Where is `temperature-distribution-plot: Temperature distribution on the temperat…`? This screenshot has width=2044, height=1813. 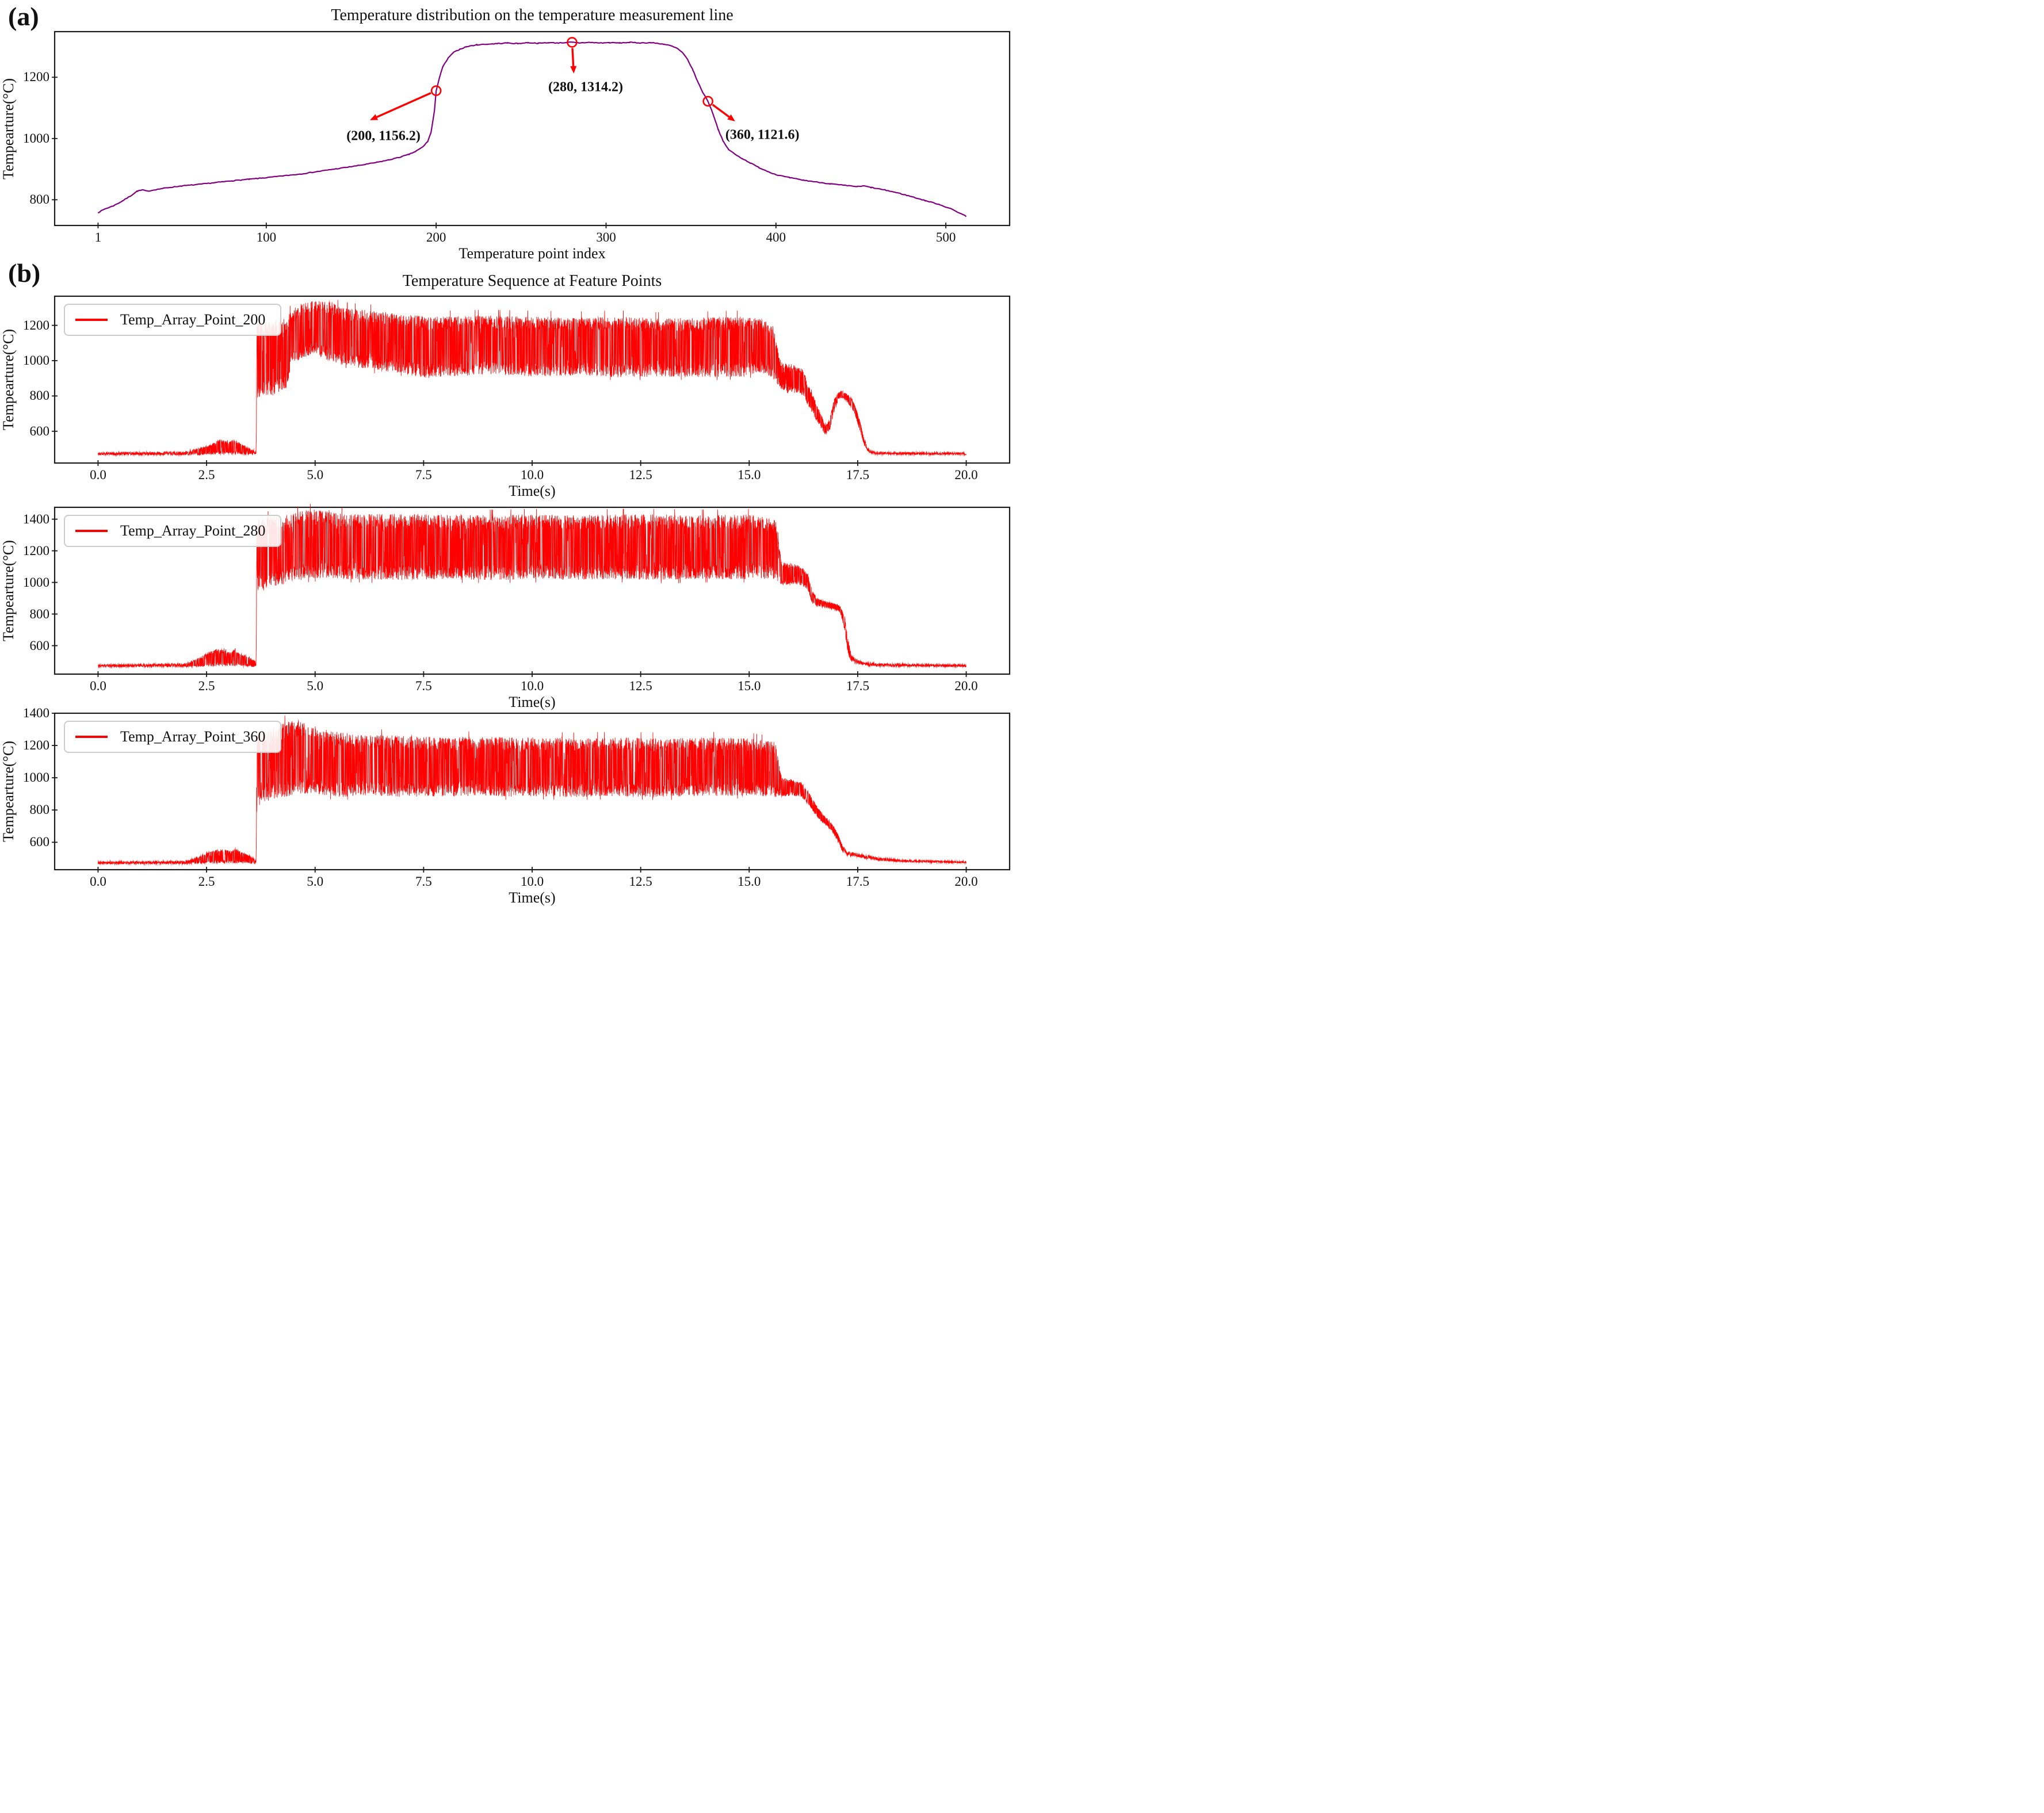
temperature-distribution-plot: Temperature distribution on the temperat… is located at coordinates (509, 134).